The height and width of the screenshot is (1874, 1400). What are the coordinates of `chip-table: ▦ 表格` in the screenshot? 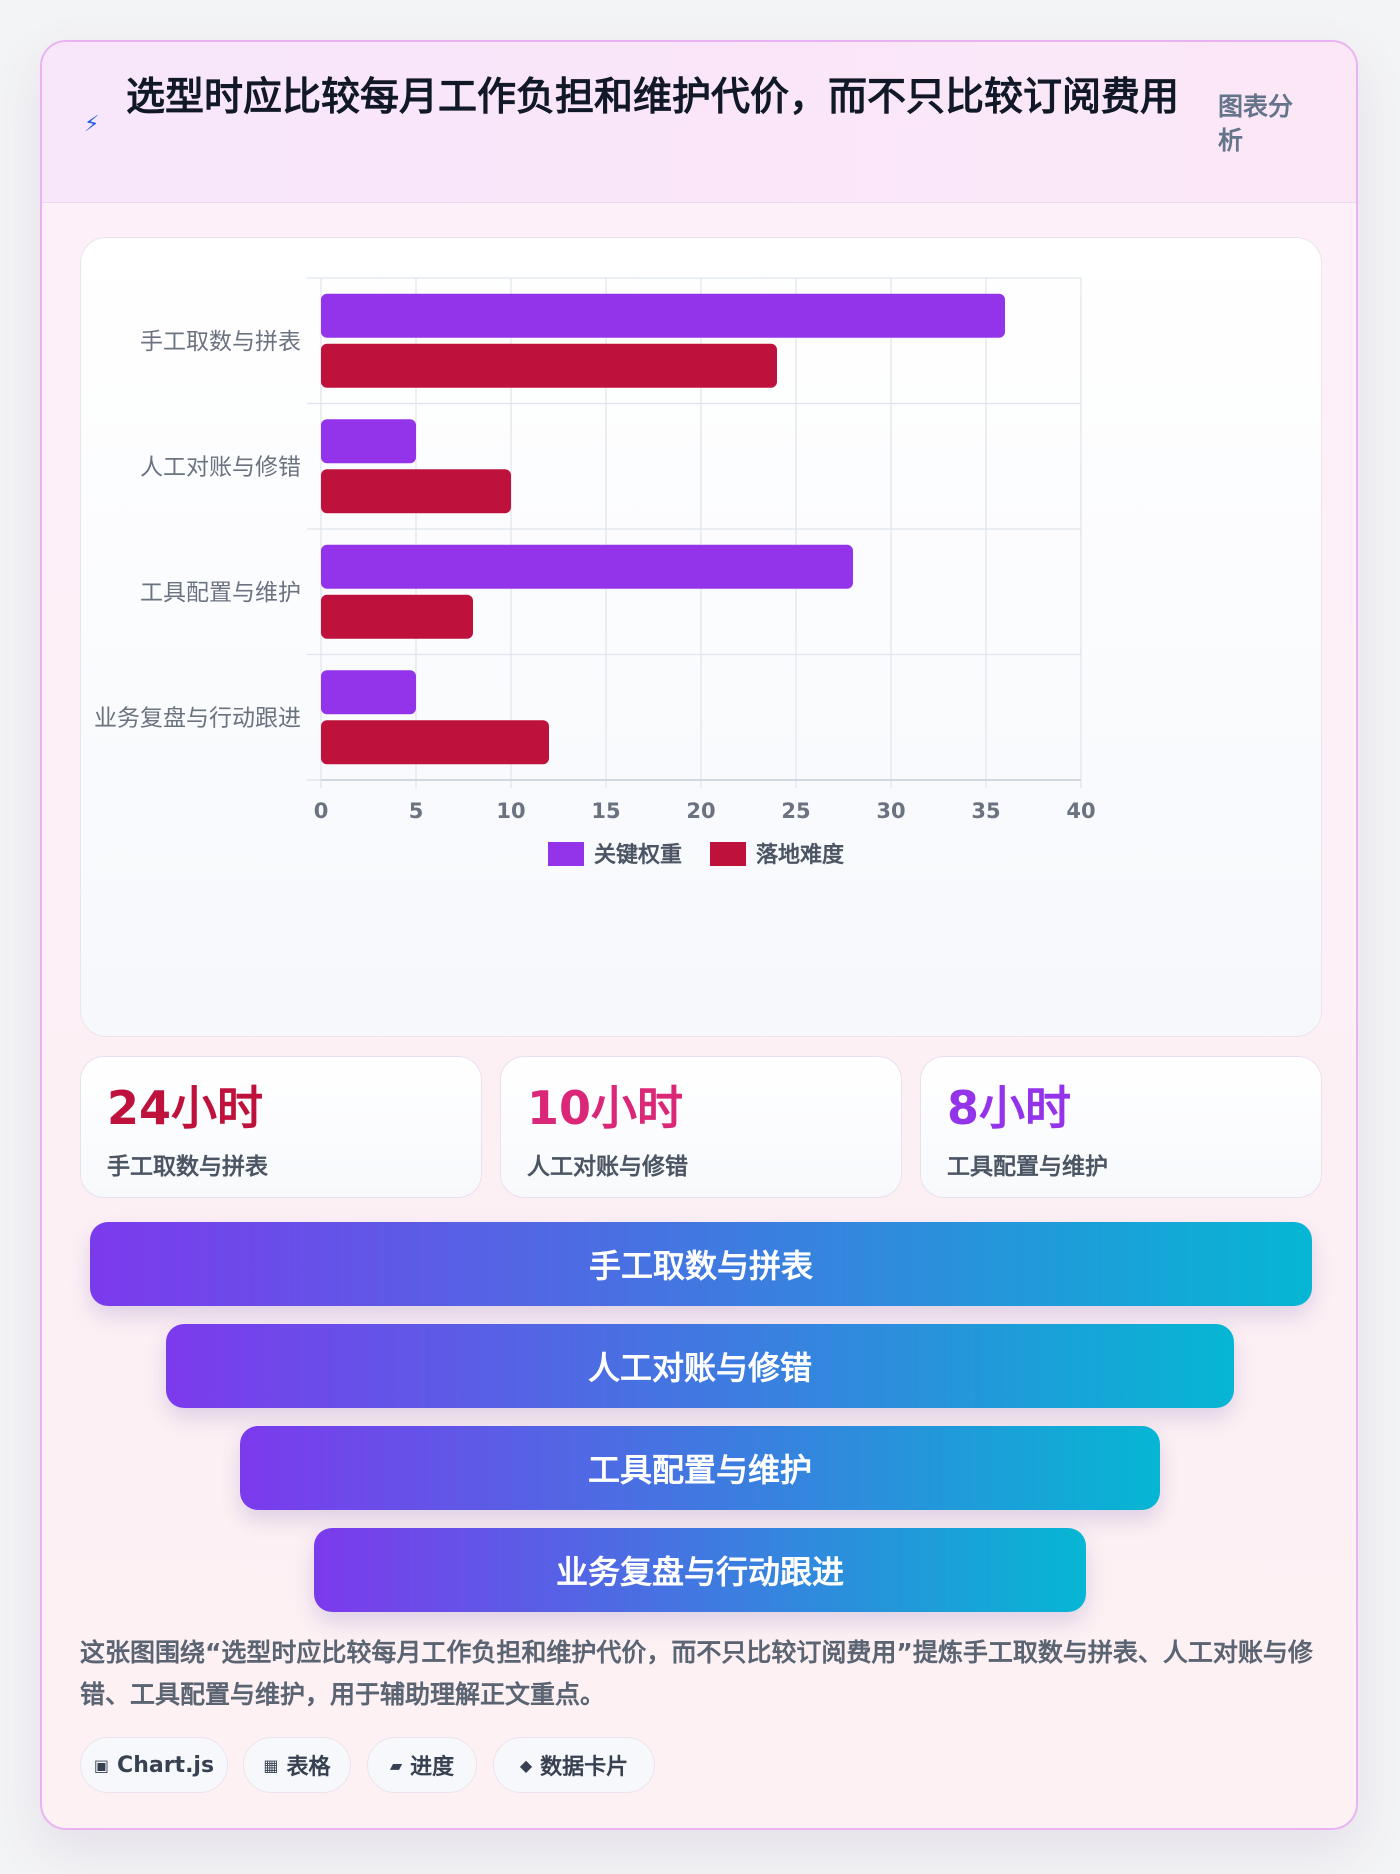 It's located at (297, 1765).